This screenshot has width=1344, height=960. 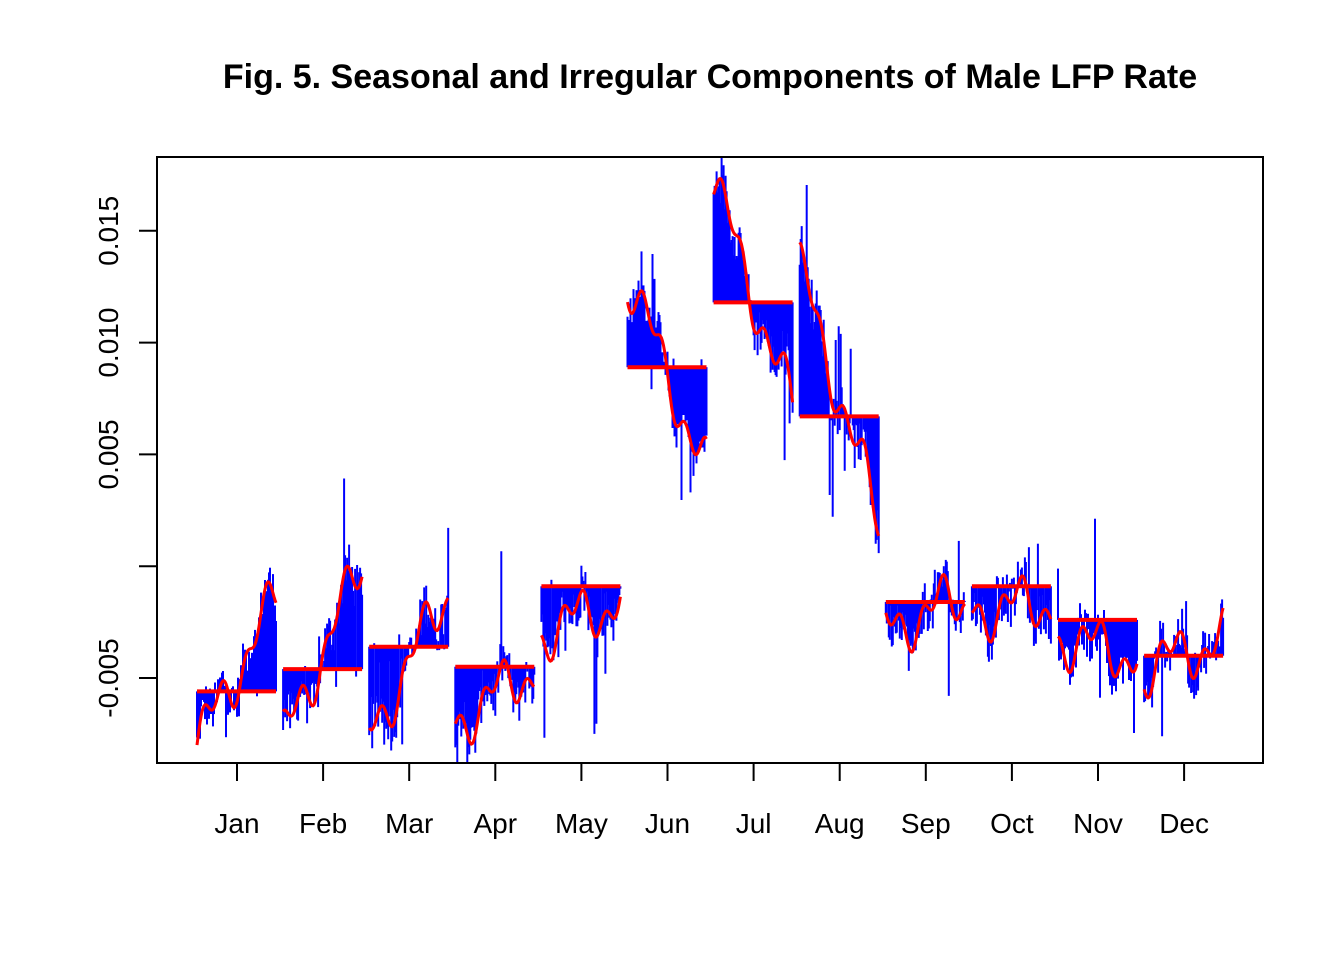 I want to click on y-tick-label: -0.005, so click(x=108, y=677).